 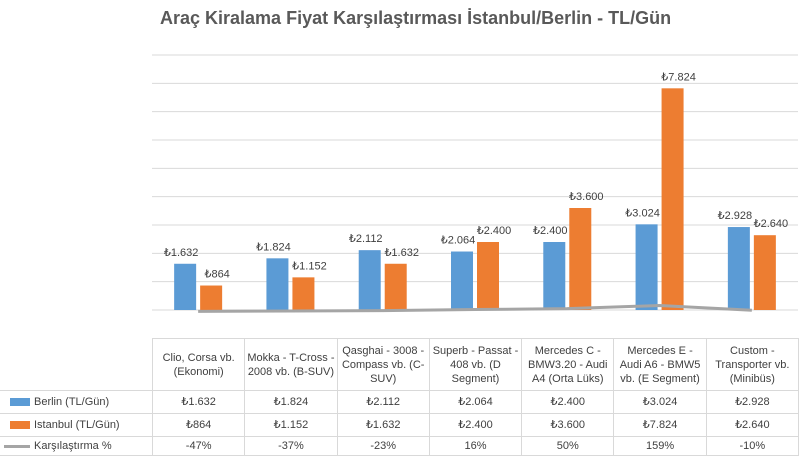 I want to click on data-label: ₺2.112, so click(x=366, y=239).